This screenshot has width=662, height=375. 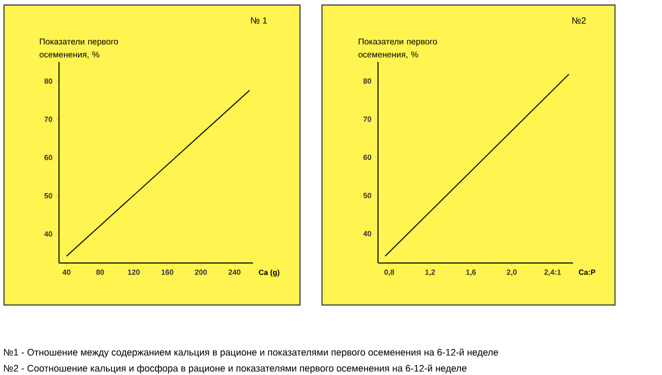 What do you see at coordinates (251, 353) in the screenshot?
I see `text: №1 - Отношение между содержанием кальция в рационе и показателями первого осеменения на 6-12-й неделе` at bounding box center [251, 353].